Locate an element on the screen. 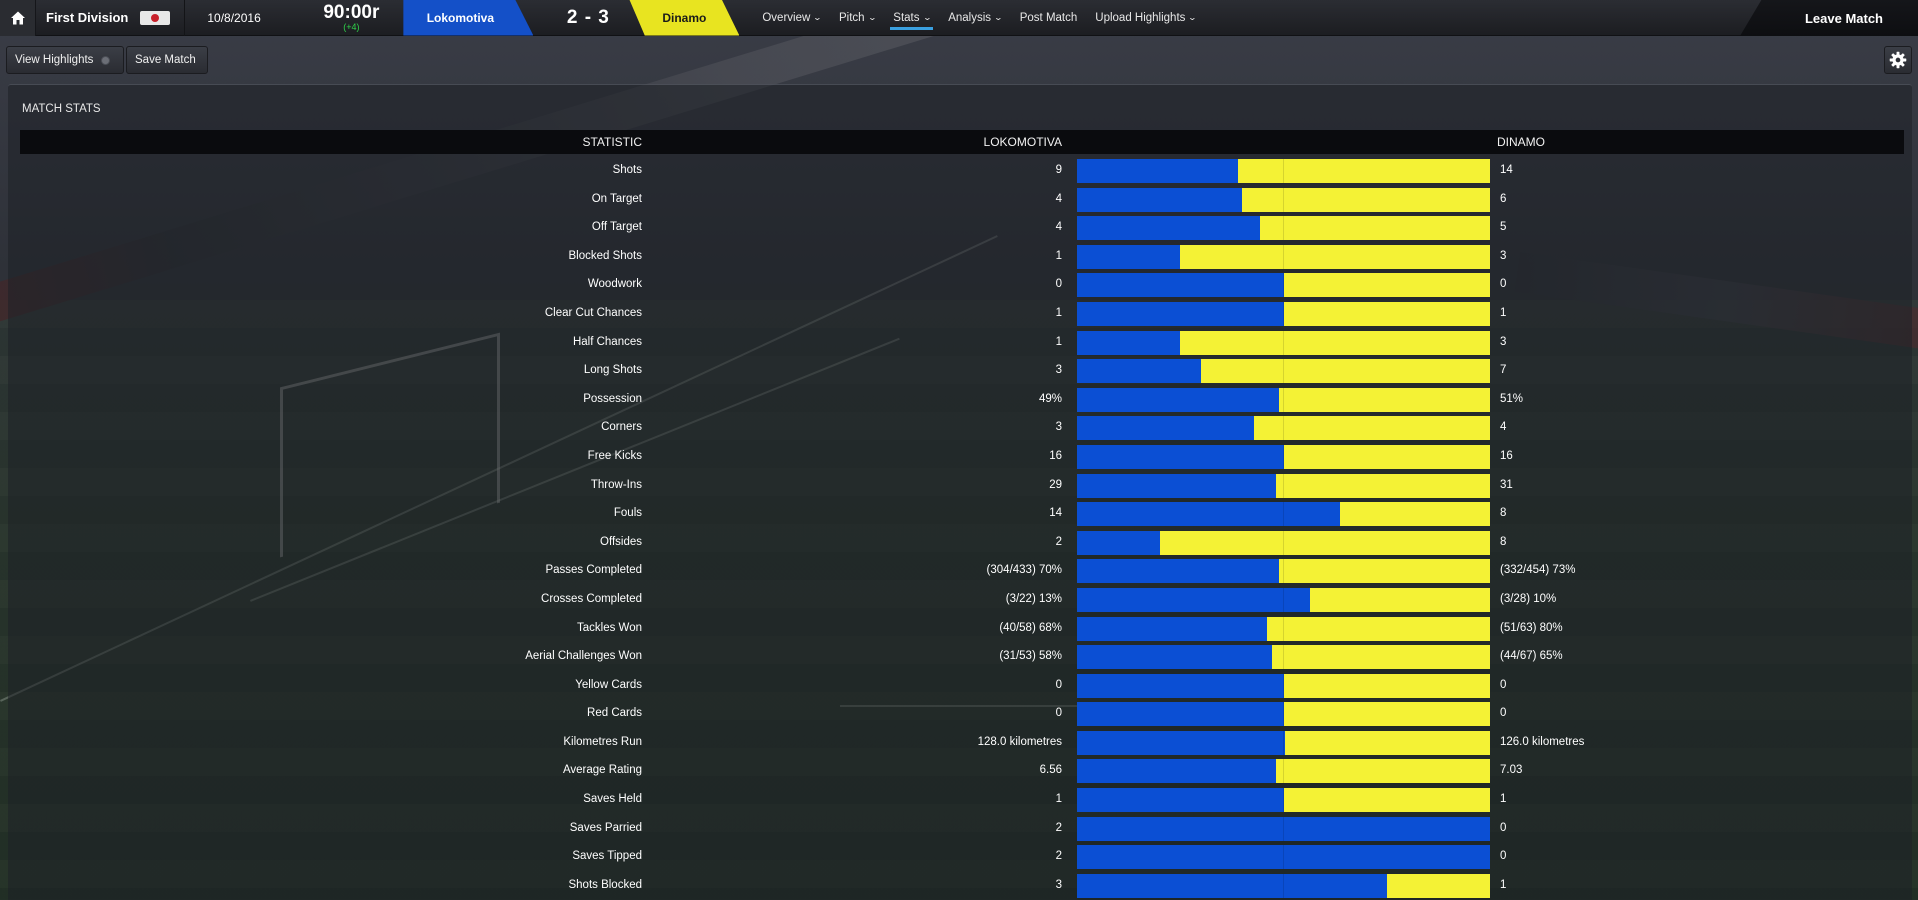 The width and height of the screenshot is (1918, 900). stat-row: Saves Parried 2 0 is located at coordinates (962, 829).